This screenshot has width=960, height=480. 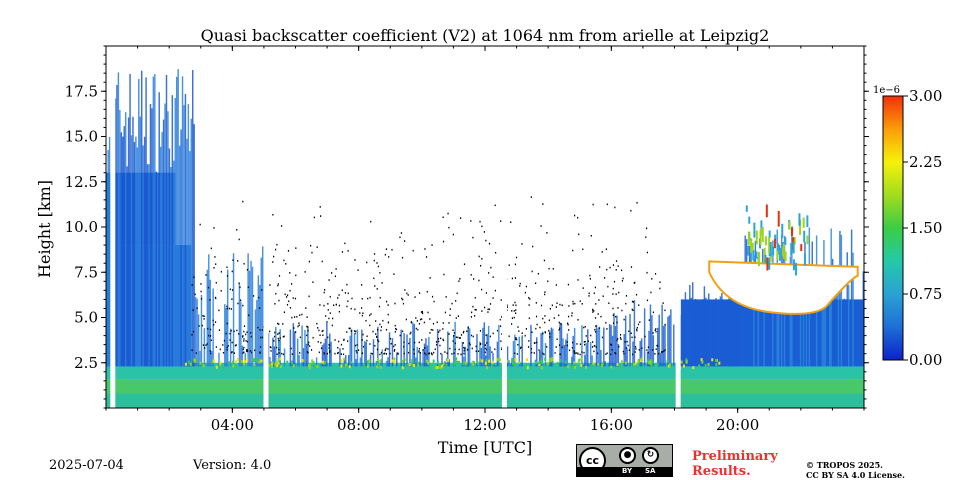 What do you see at coordinates (485, 447) in the screenshot?
I see `x-axis-label: Time [UTC]` at bounding box center [485, 447].